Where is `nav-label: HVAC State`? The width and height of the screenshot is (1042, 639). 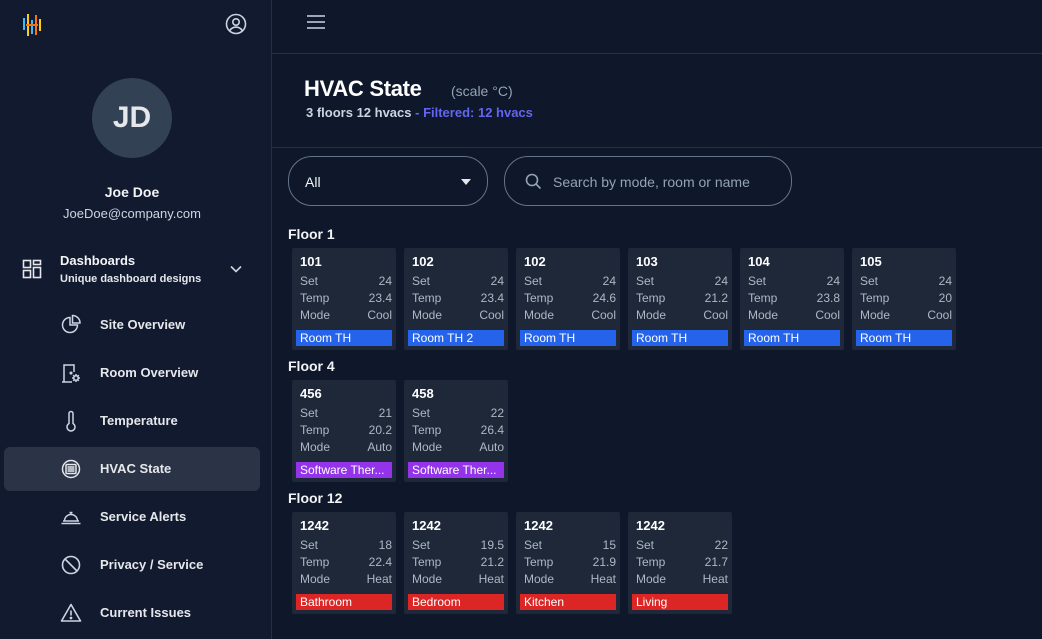
nav-label: HVAC State is located at coordinates (136, 468).